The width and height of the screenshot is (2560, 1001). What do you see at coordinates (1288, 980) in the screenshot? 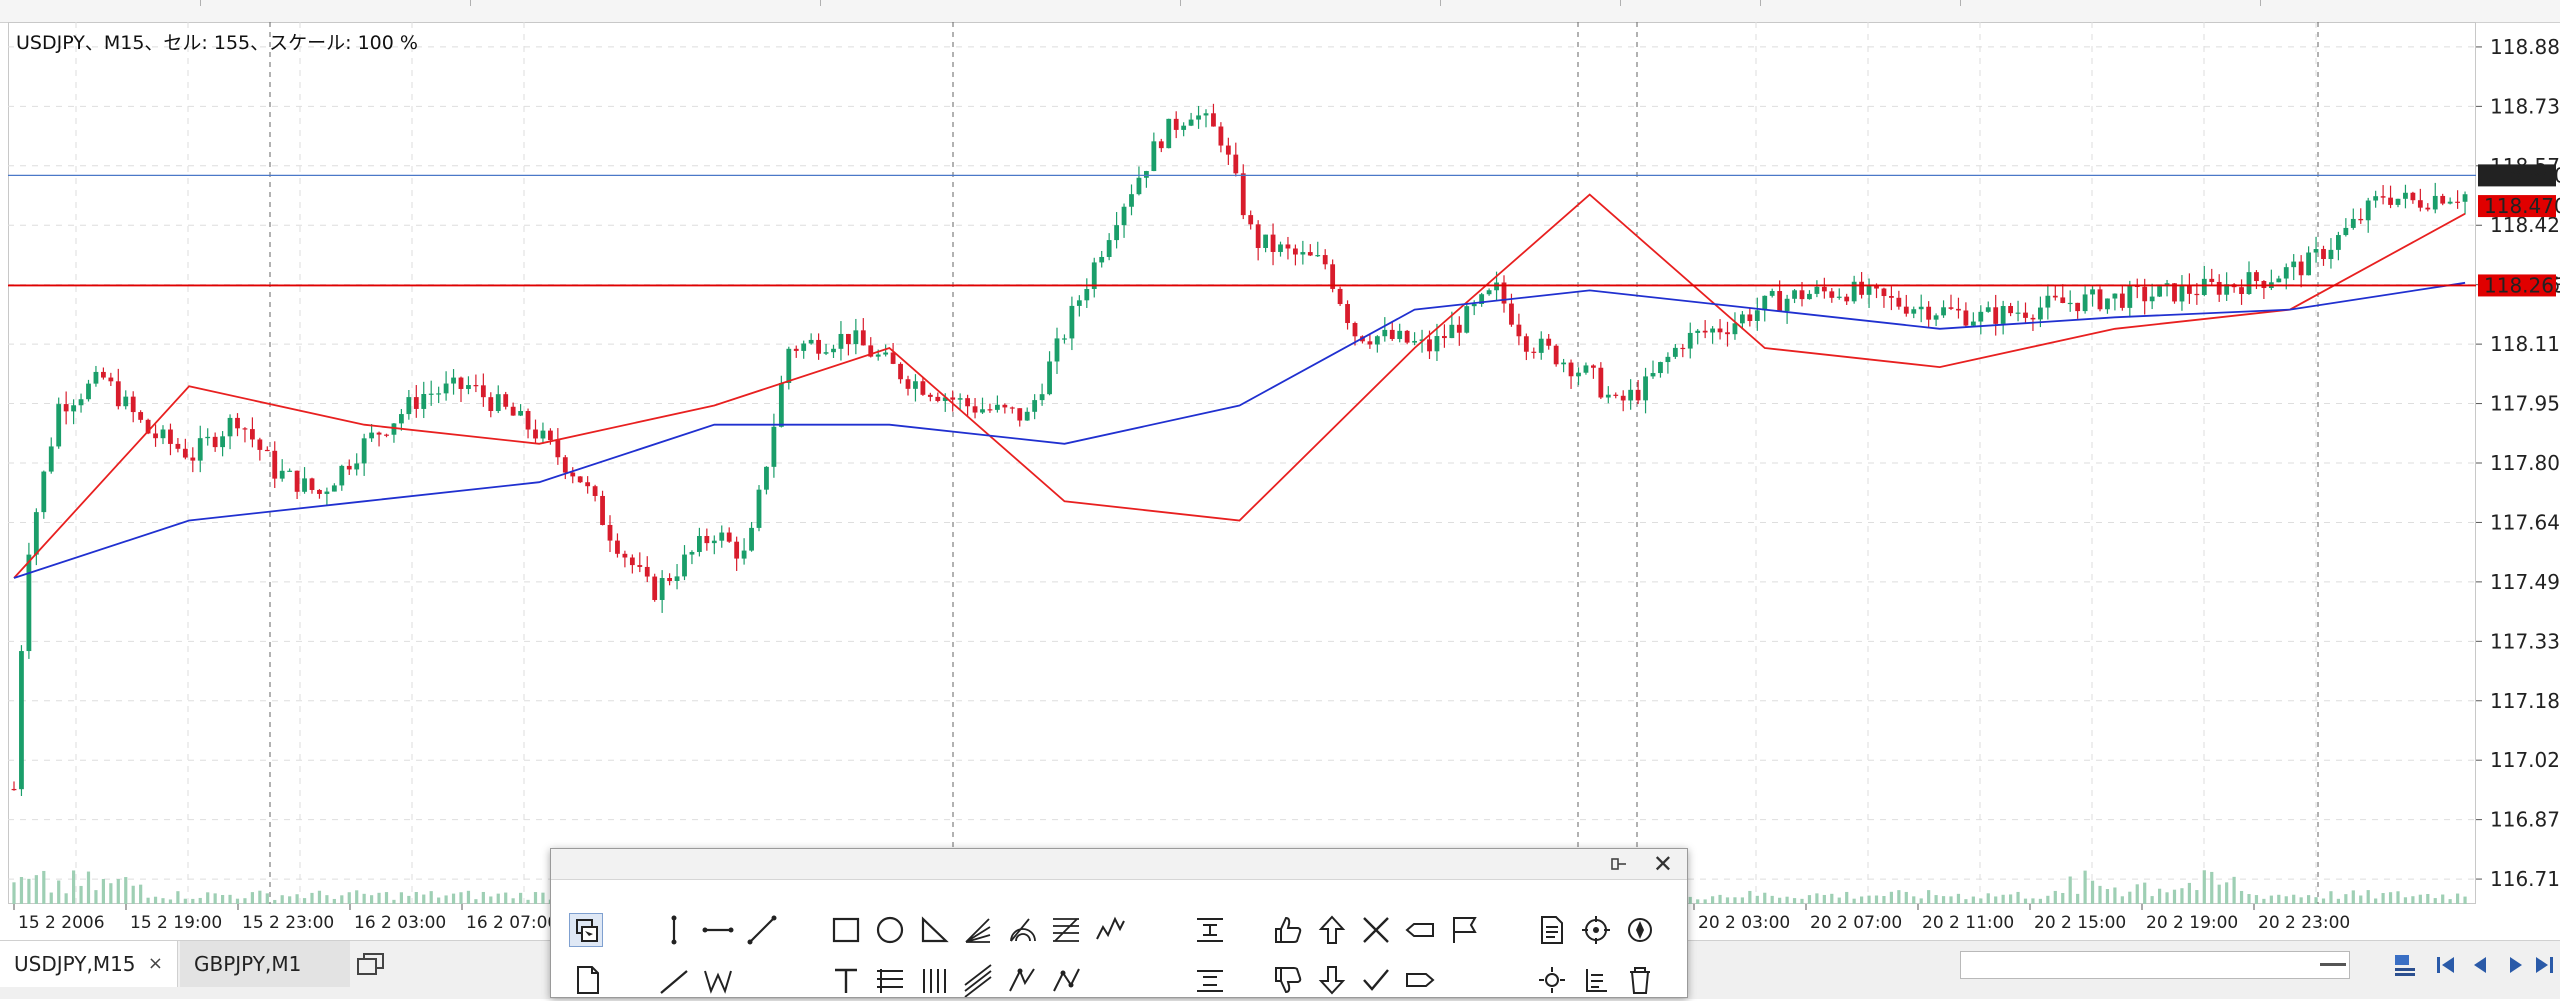
I see `thumbs-down-icon` at bounding box center [1288, 980].